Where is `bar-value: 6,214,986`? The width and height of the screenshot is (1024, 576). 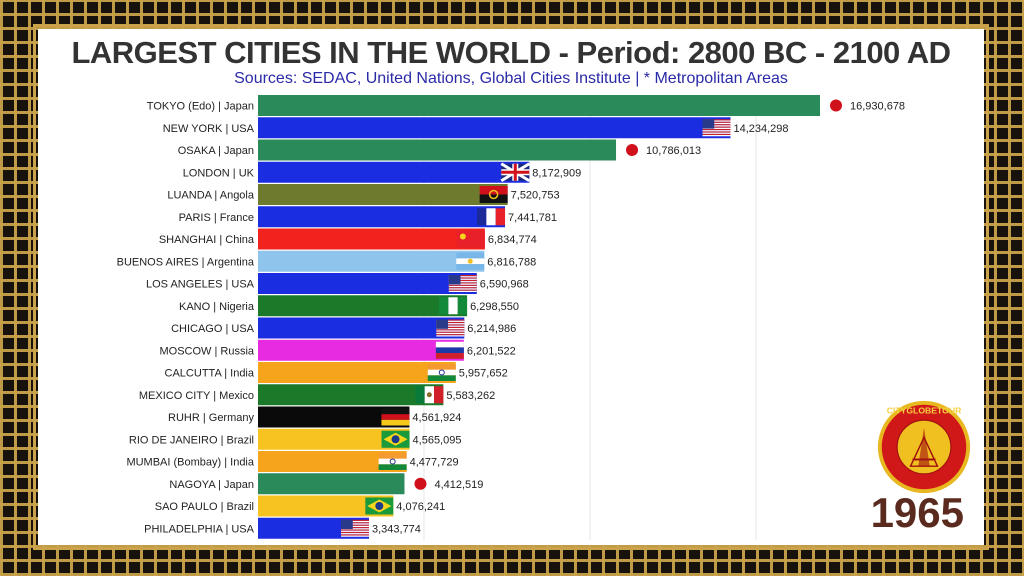
bar-value: 6,214,986 is located at coordinates (491, 329).